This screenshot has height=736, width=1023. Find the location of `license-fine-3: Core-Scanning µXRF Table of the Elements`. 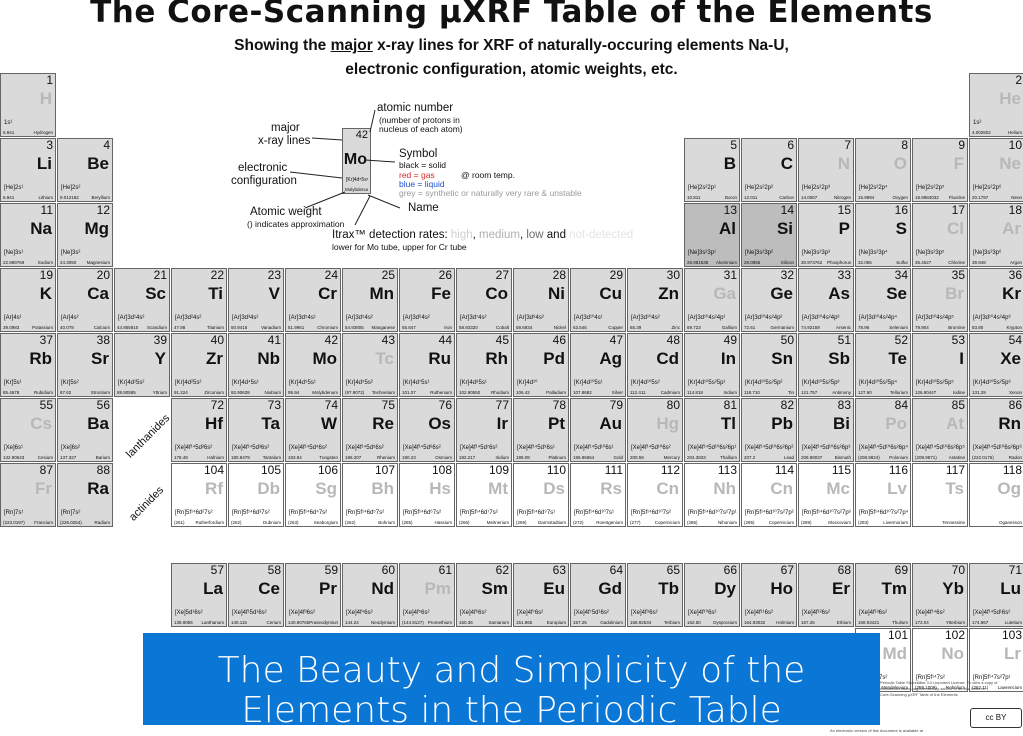

license-fine-3: Core-Scanning µXRF Table of the Elements is located at coordinates (919, 694).